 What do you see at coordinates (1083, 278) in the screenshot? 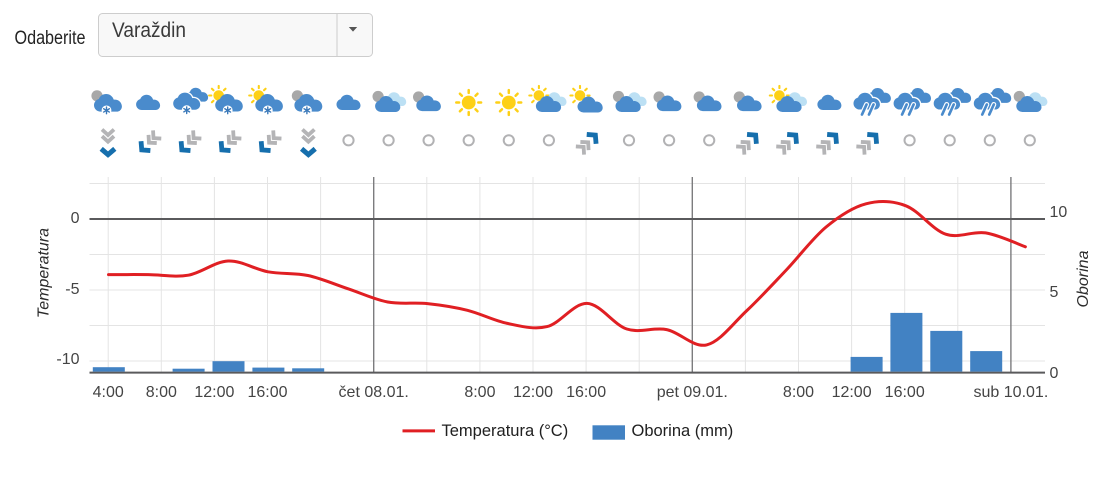
I see `svg-text: Oborina` at bounding box center [1083, 278].